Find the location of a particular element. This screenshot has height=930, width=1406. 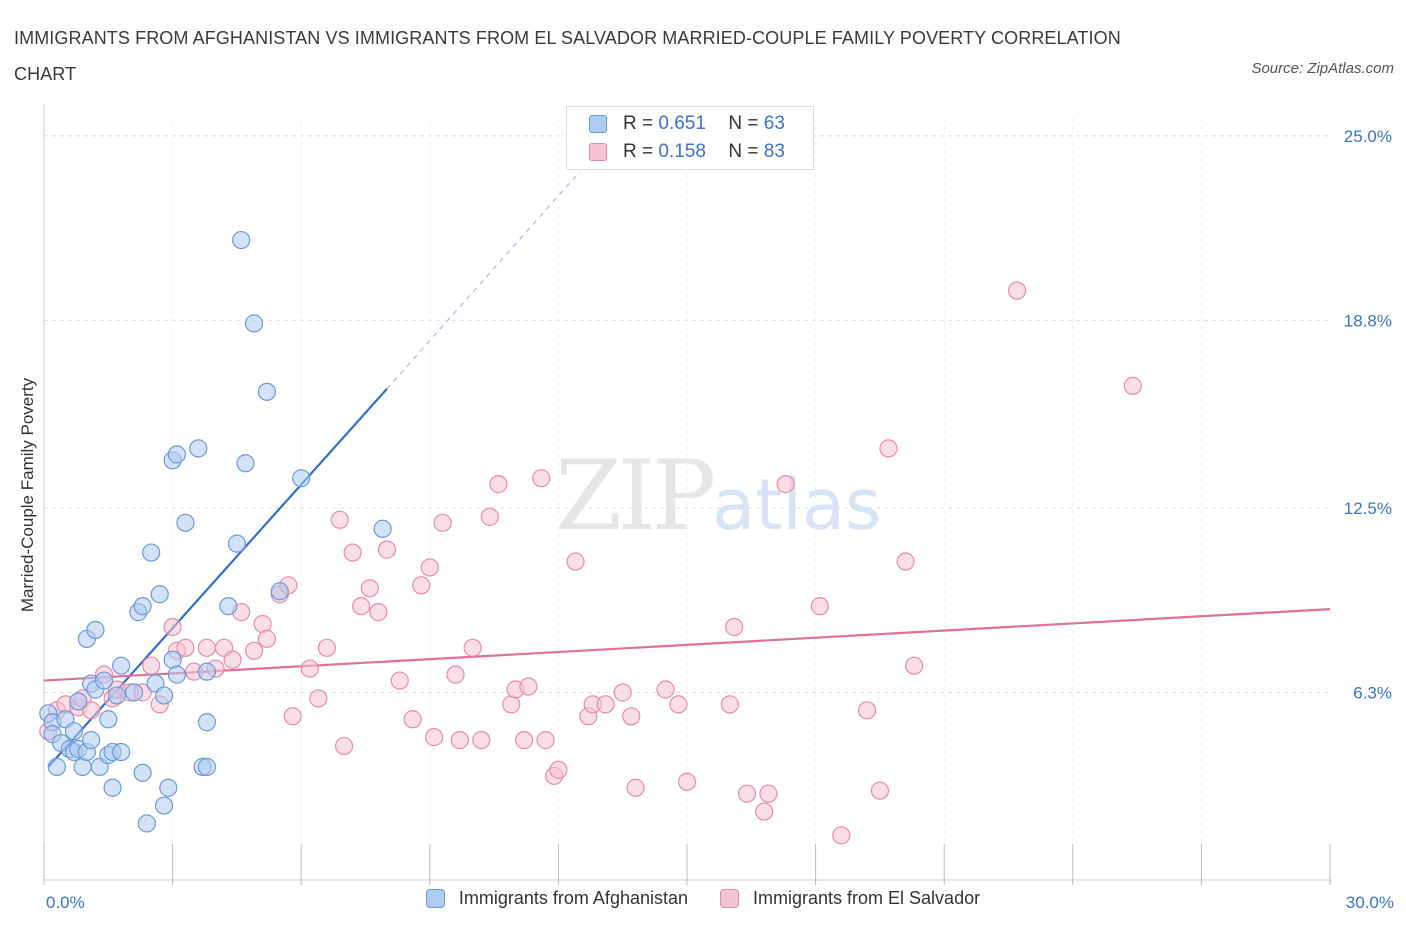

afghanistan-trend-line is located at coordinates (217, 578).